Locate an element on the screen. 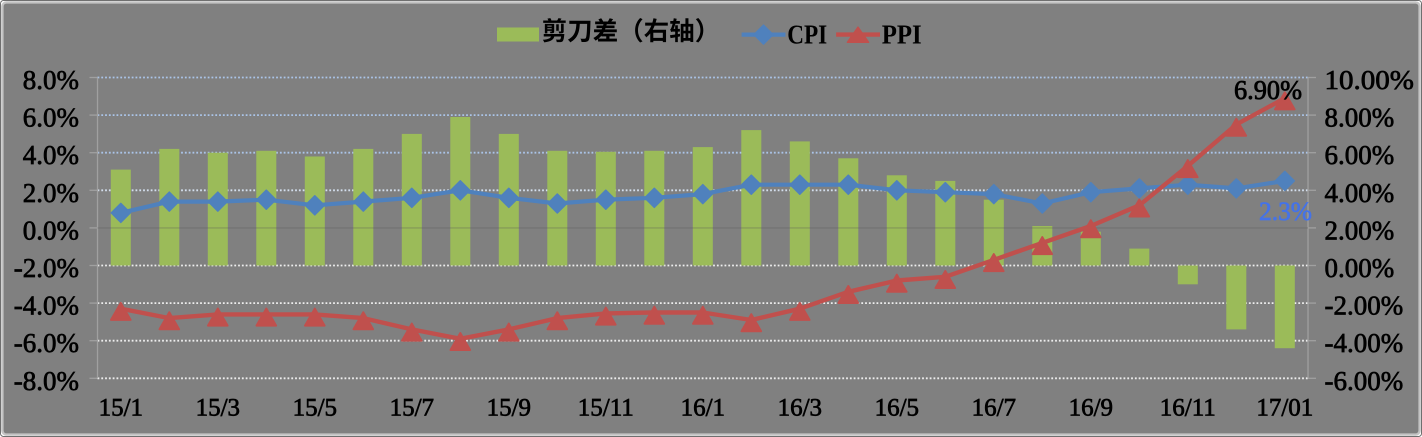 Image resolution: width=1422 pixels, height=437 pixels. svg-text: PPI is located at coordinates (902, 35).